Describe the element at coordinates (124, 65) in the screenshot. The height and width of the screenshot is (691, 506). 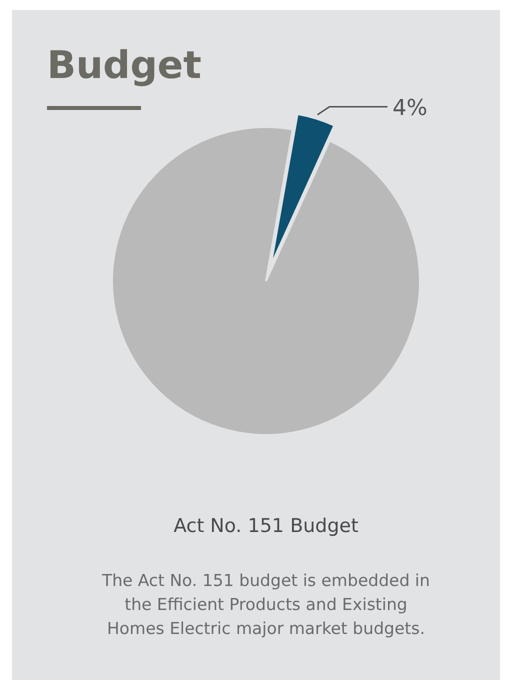
I see `chart-title: Budget` at that location.